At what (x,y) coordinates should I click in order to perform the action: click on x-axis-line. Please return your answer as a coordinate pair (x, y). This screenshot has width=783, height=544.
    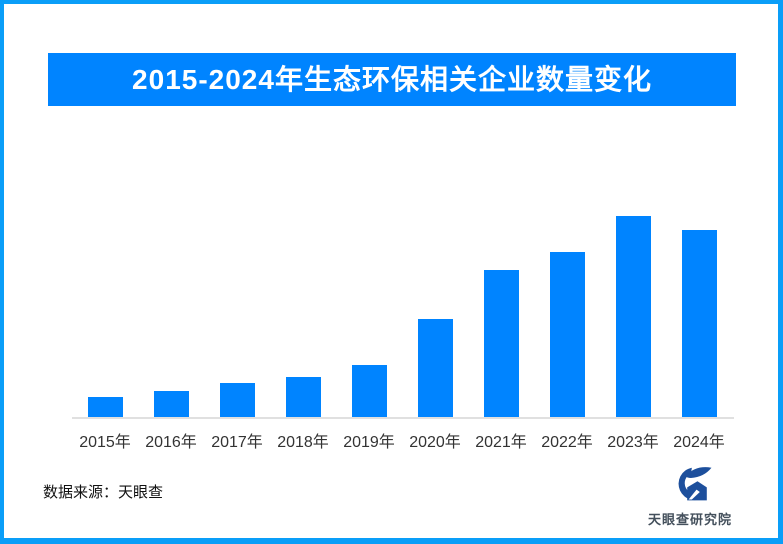
    Looking at the image, I should click on (403, 418).